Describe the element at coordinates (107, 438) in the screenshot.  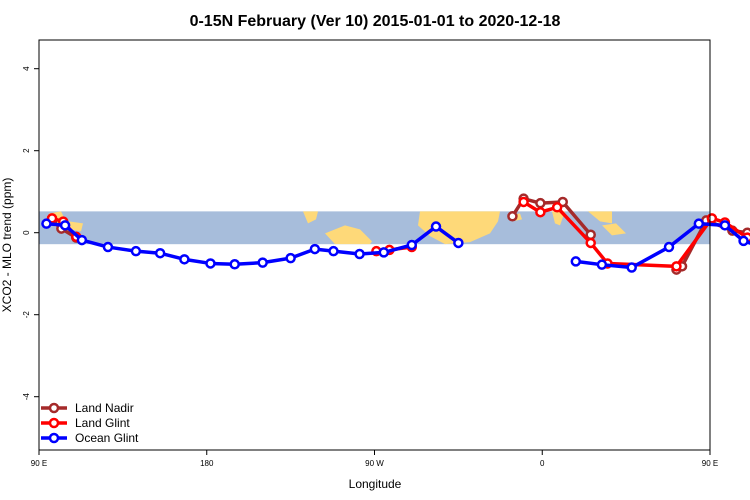
I see `legend-label: Ocean Glint` at that location.